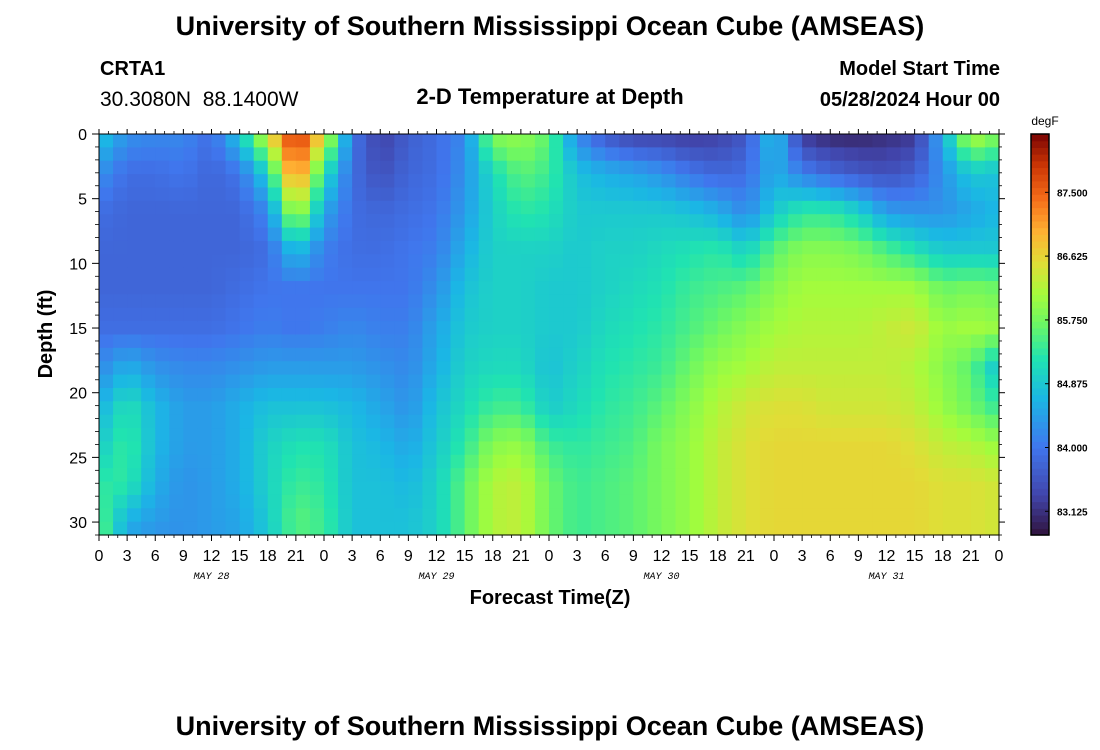 The image size is (1100, 750). What do you see at coordinates (465, 556) in the screenshot?
I see `x-tick-label: 15` at bounding box center [465, 556].